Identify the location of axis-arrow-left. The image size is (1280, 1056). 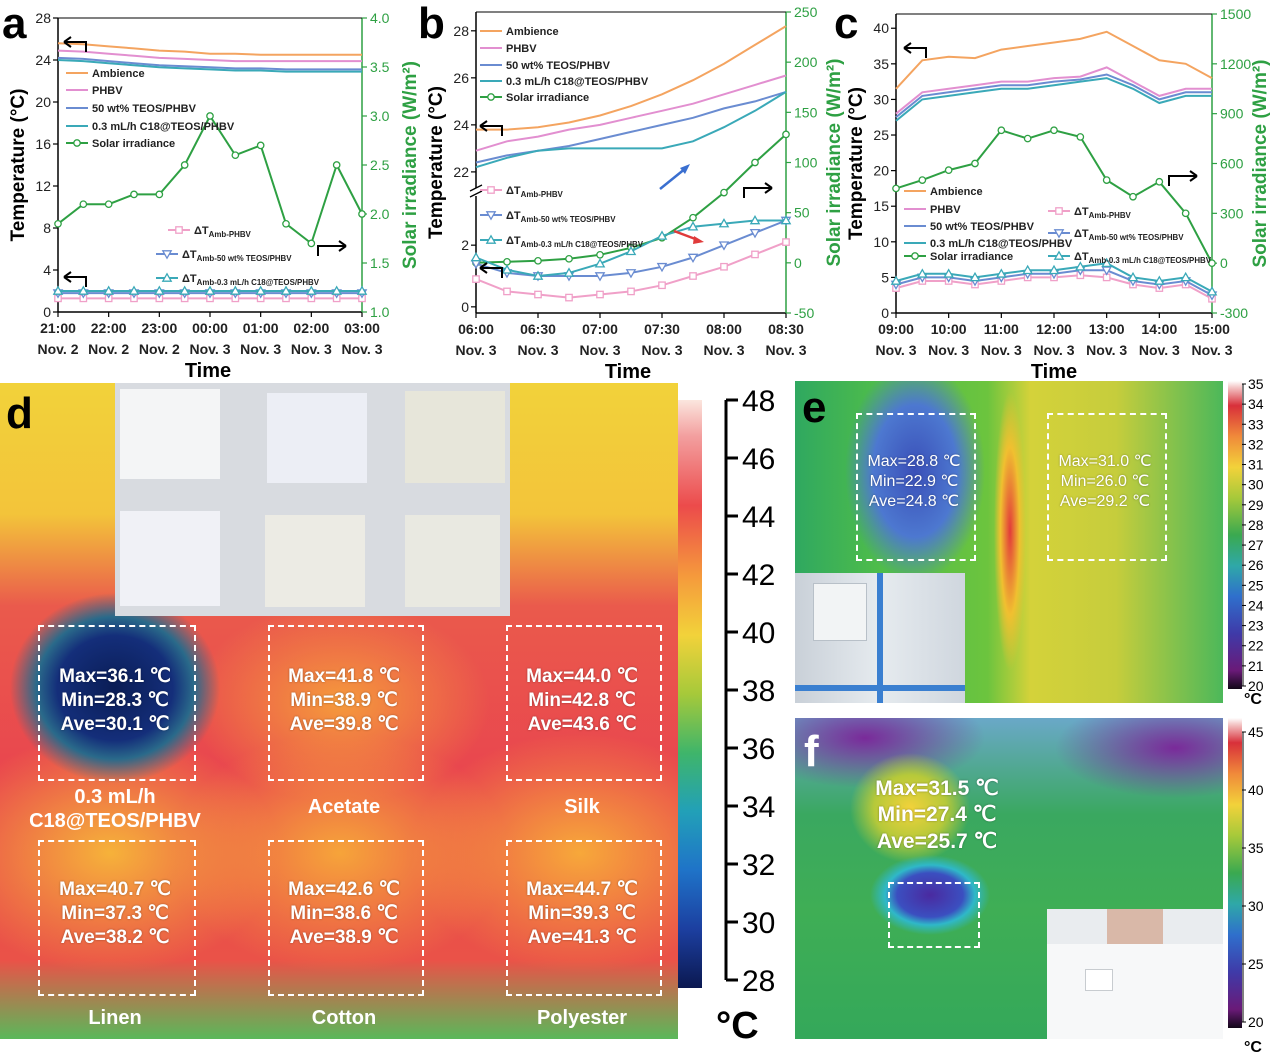
(491, 128).